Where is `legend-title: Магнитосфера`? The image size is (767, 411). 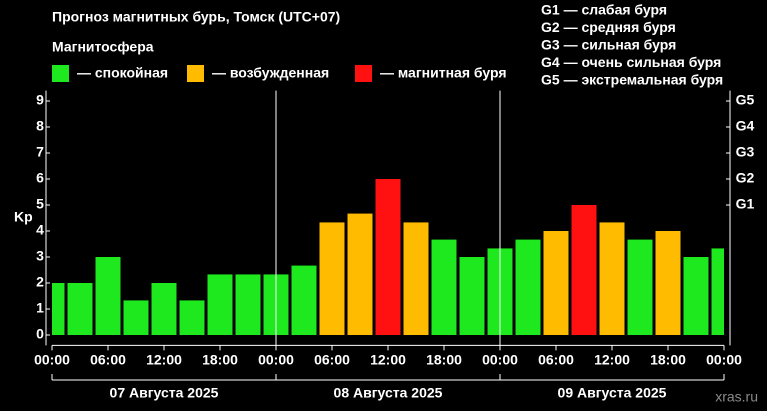
legend-title: Магнитосфера is located at coordinates (103, 47).